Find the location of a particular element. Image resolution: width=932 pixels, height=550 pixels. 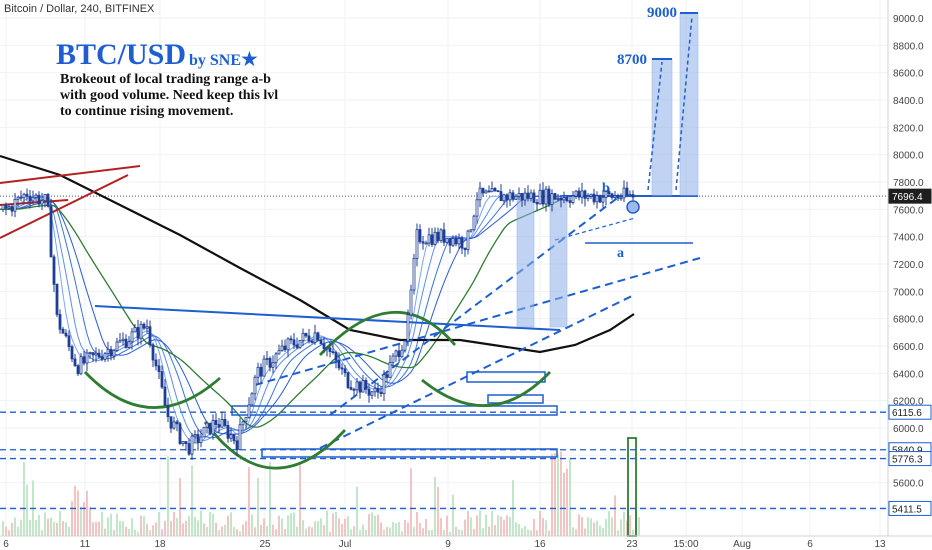

star-icon: ★ is located at coordinates (249, 59).